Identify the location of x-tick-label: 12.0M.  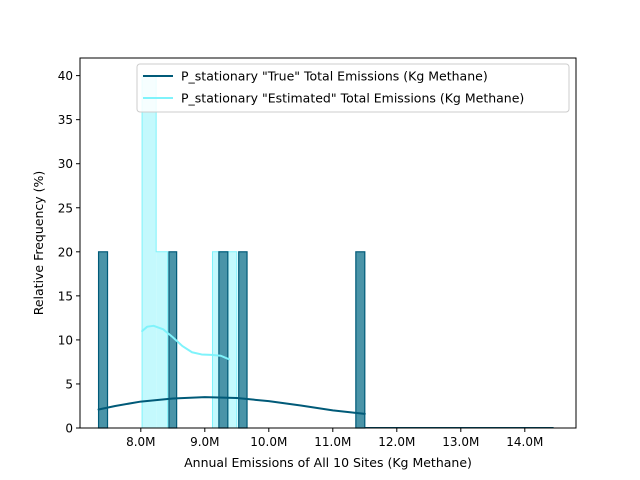
(396, 442).